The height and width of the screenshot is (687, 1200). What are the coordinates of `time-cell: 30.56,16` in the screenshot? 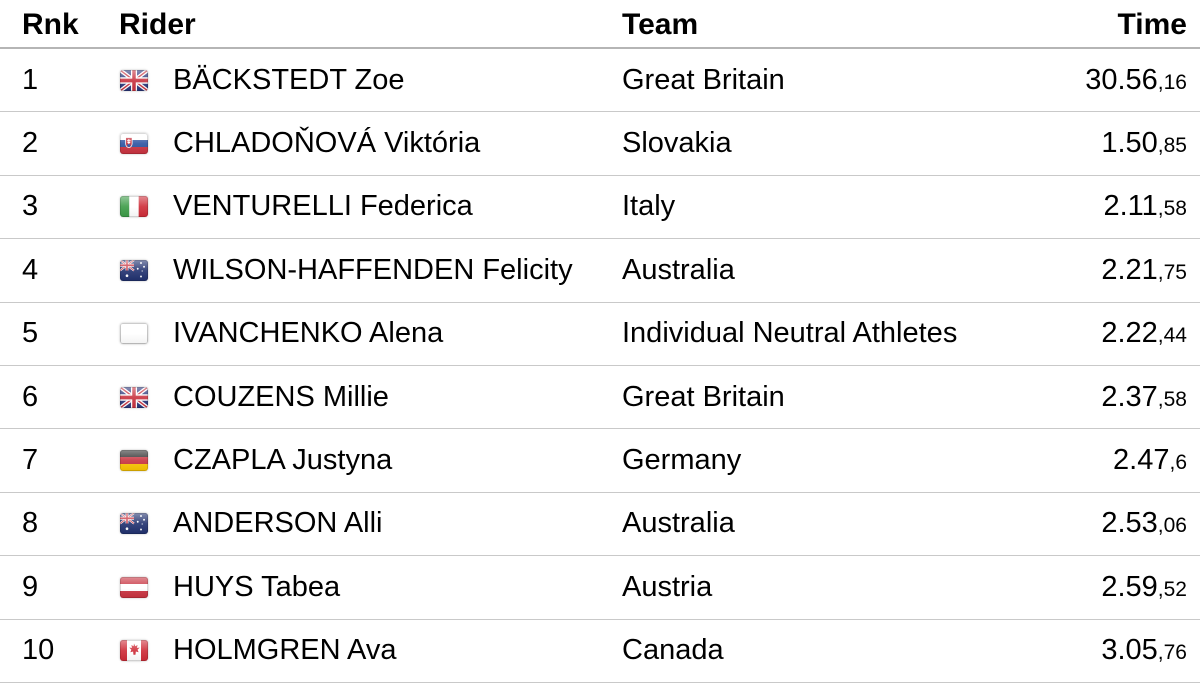 It's located at (1100, 80).